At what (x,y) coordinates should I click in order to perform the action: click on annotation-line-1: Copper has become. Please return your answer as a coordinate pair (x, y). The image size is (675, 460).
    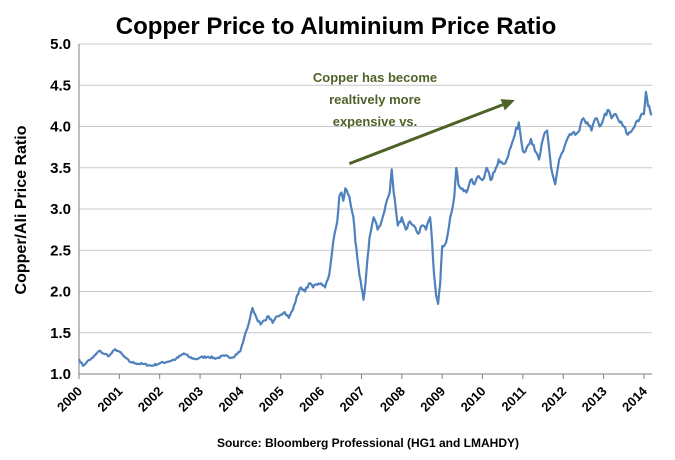
    Looking at the image, I should click on (375, 77).